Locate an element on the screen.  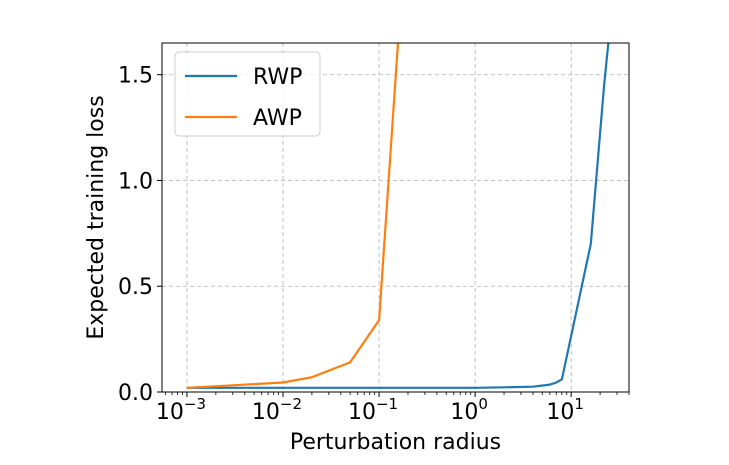
legend-box is located at coordinates (247, 94).